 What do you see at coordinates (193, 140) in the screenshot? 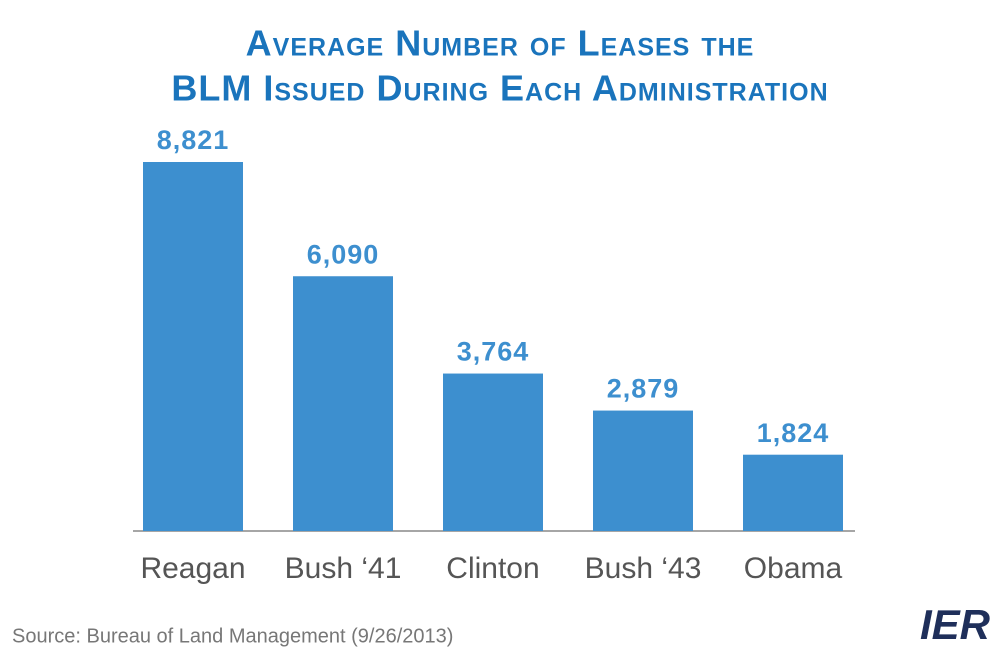
I see `value-label: 8,821` at bounding box center [193, 140].